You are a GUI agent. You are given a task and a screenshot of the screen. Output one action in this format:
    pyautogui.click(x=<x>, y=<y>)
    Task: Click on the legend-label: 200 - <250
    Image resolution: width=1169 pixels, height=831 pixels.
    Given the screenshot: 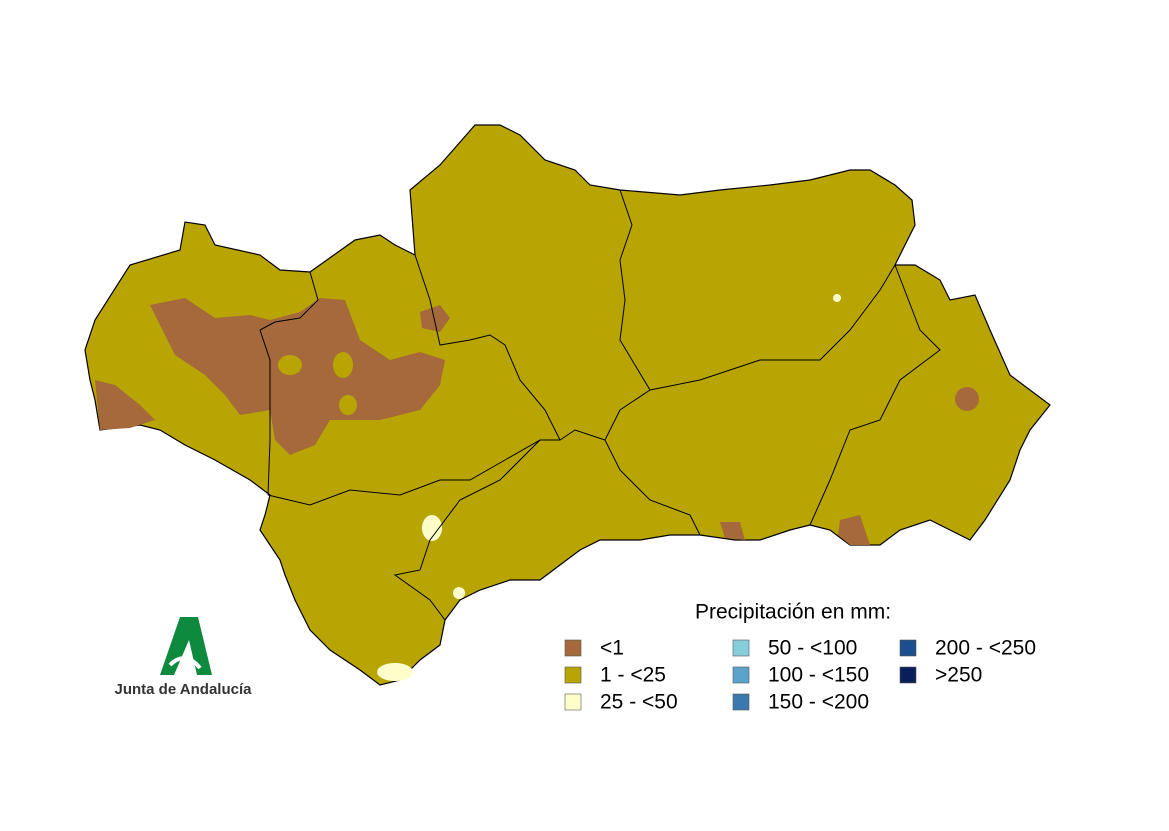 What is the action you would take?
    pyautogui.click(x=985, y=648)
    